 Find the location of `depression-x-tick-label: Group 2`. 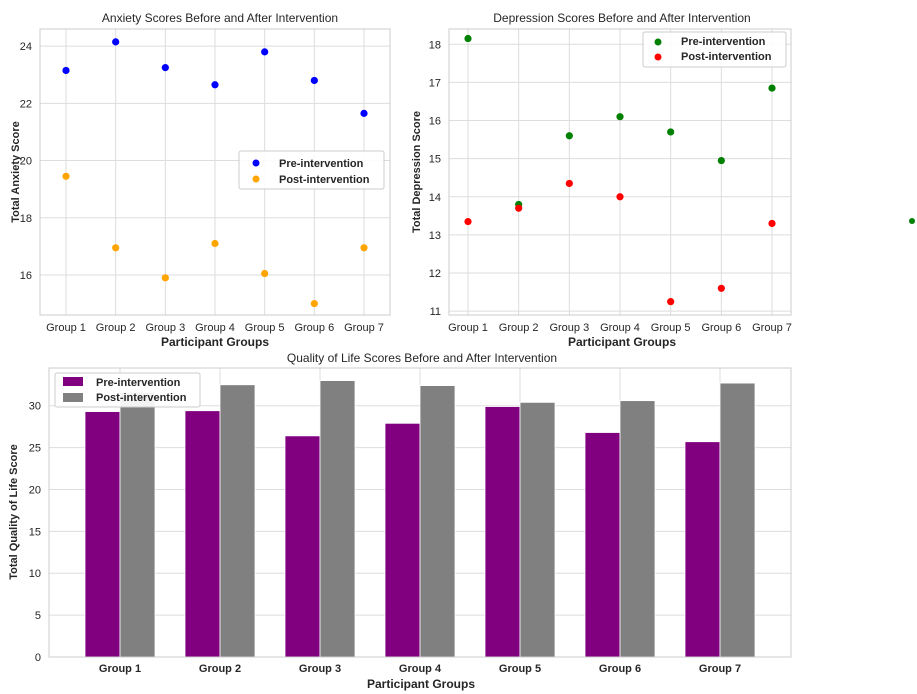

depression-x-tick-label: Group 2 is located at coordinates (519, 328).